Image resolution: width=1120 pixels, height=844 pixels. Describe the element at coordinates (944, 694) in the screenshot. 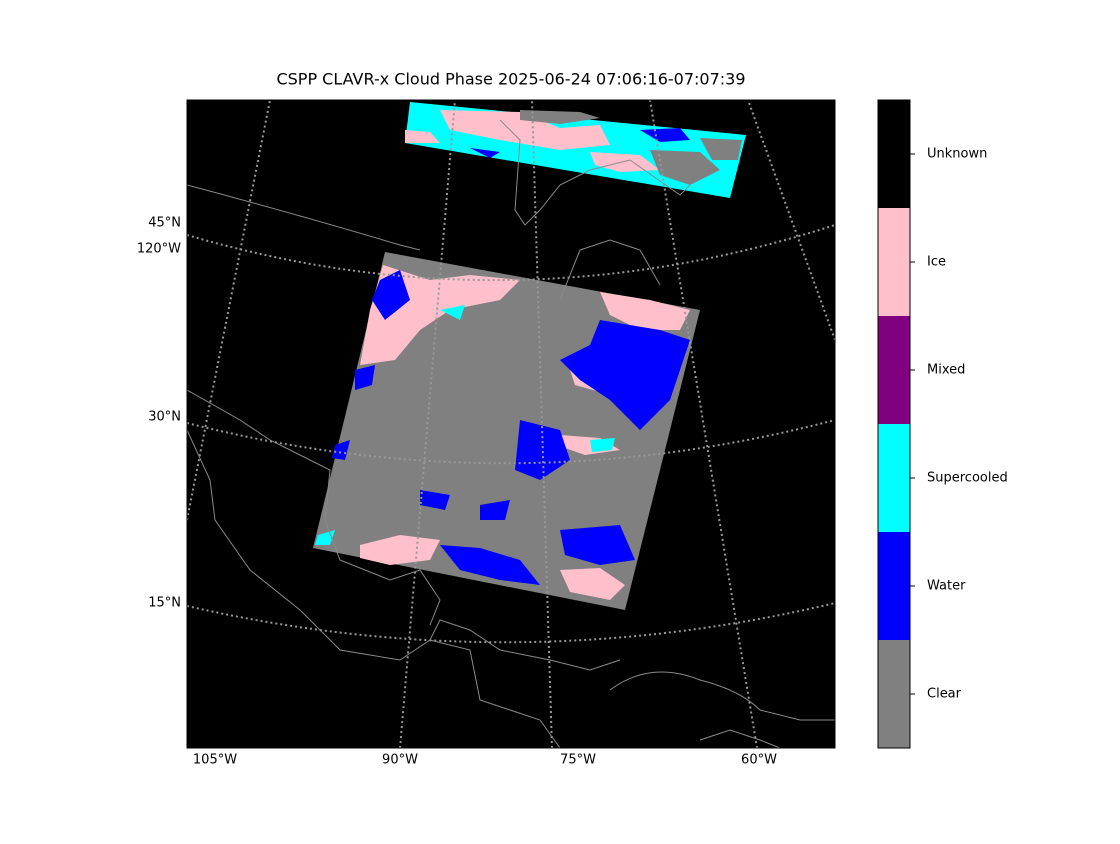

I see `colorbar-label: Clear` at that location.